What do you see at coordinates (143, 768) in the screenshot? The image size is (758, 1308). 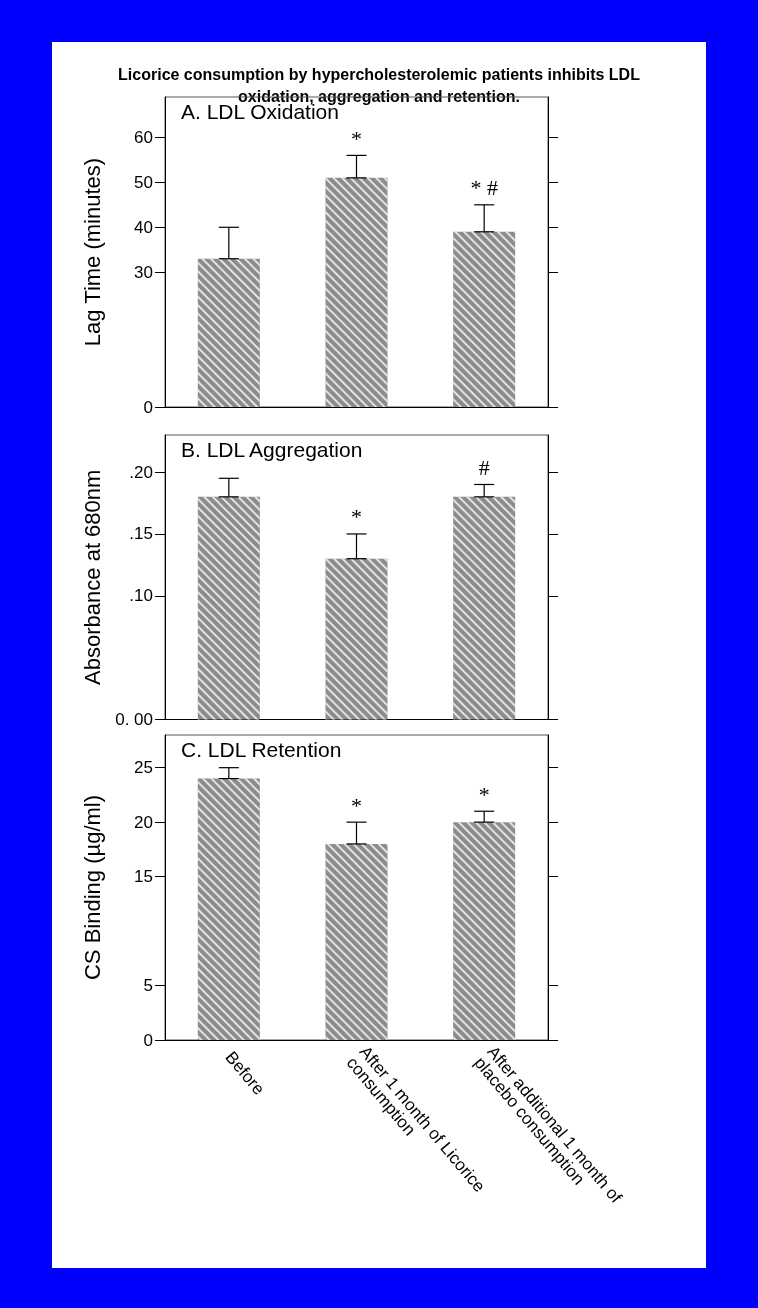 I see `y-tick-label: 25` at bounding box center [143, 768].